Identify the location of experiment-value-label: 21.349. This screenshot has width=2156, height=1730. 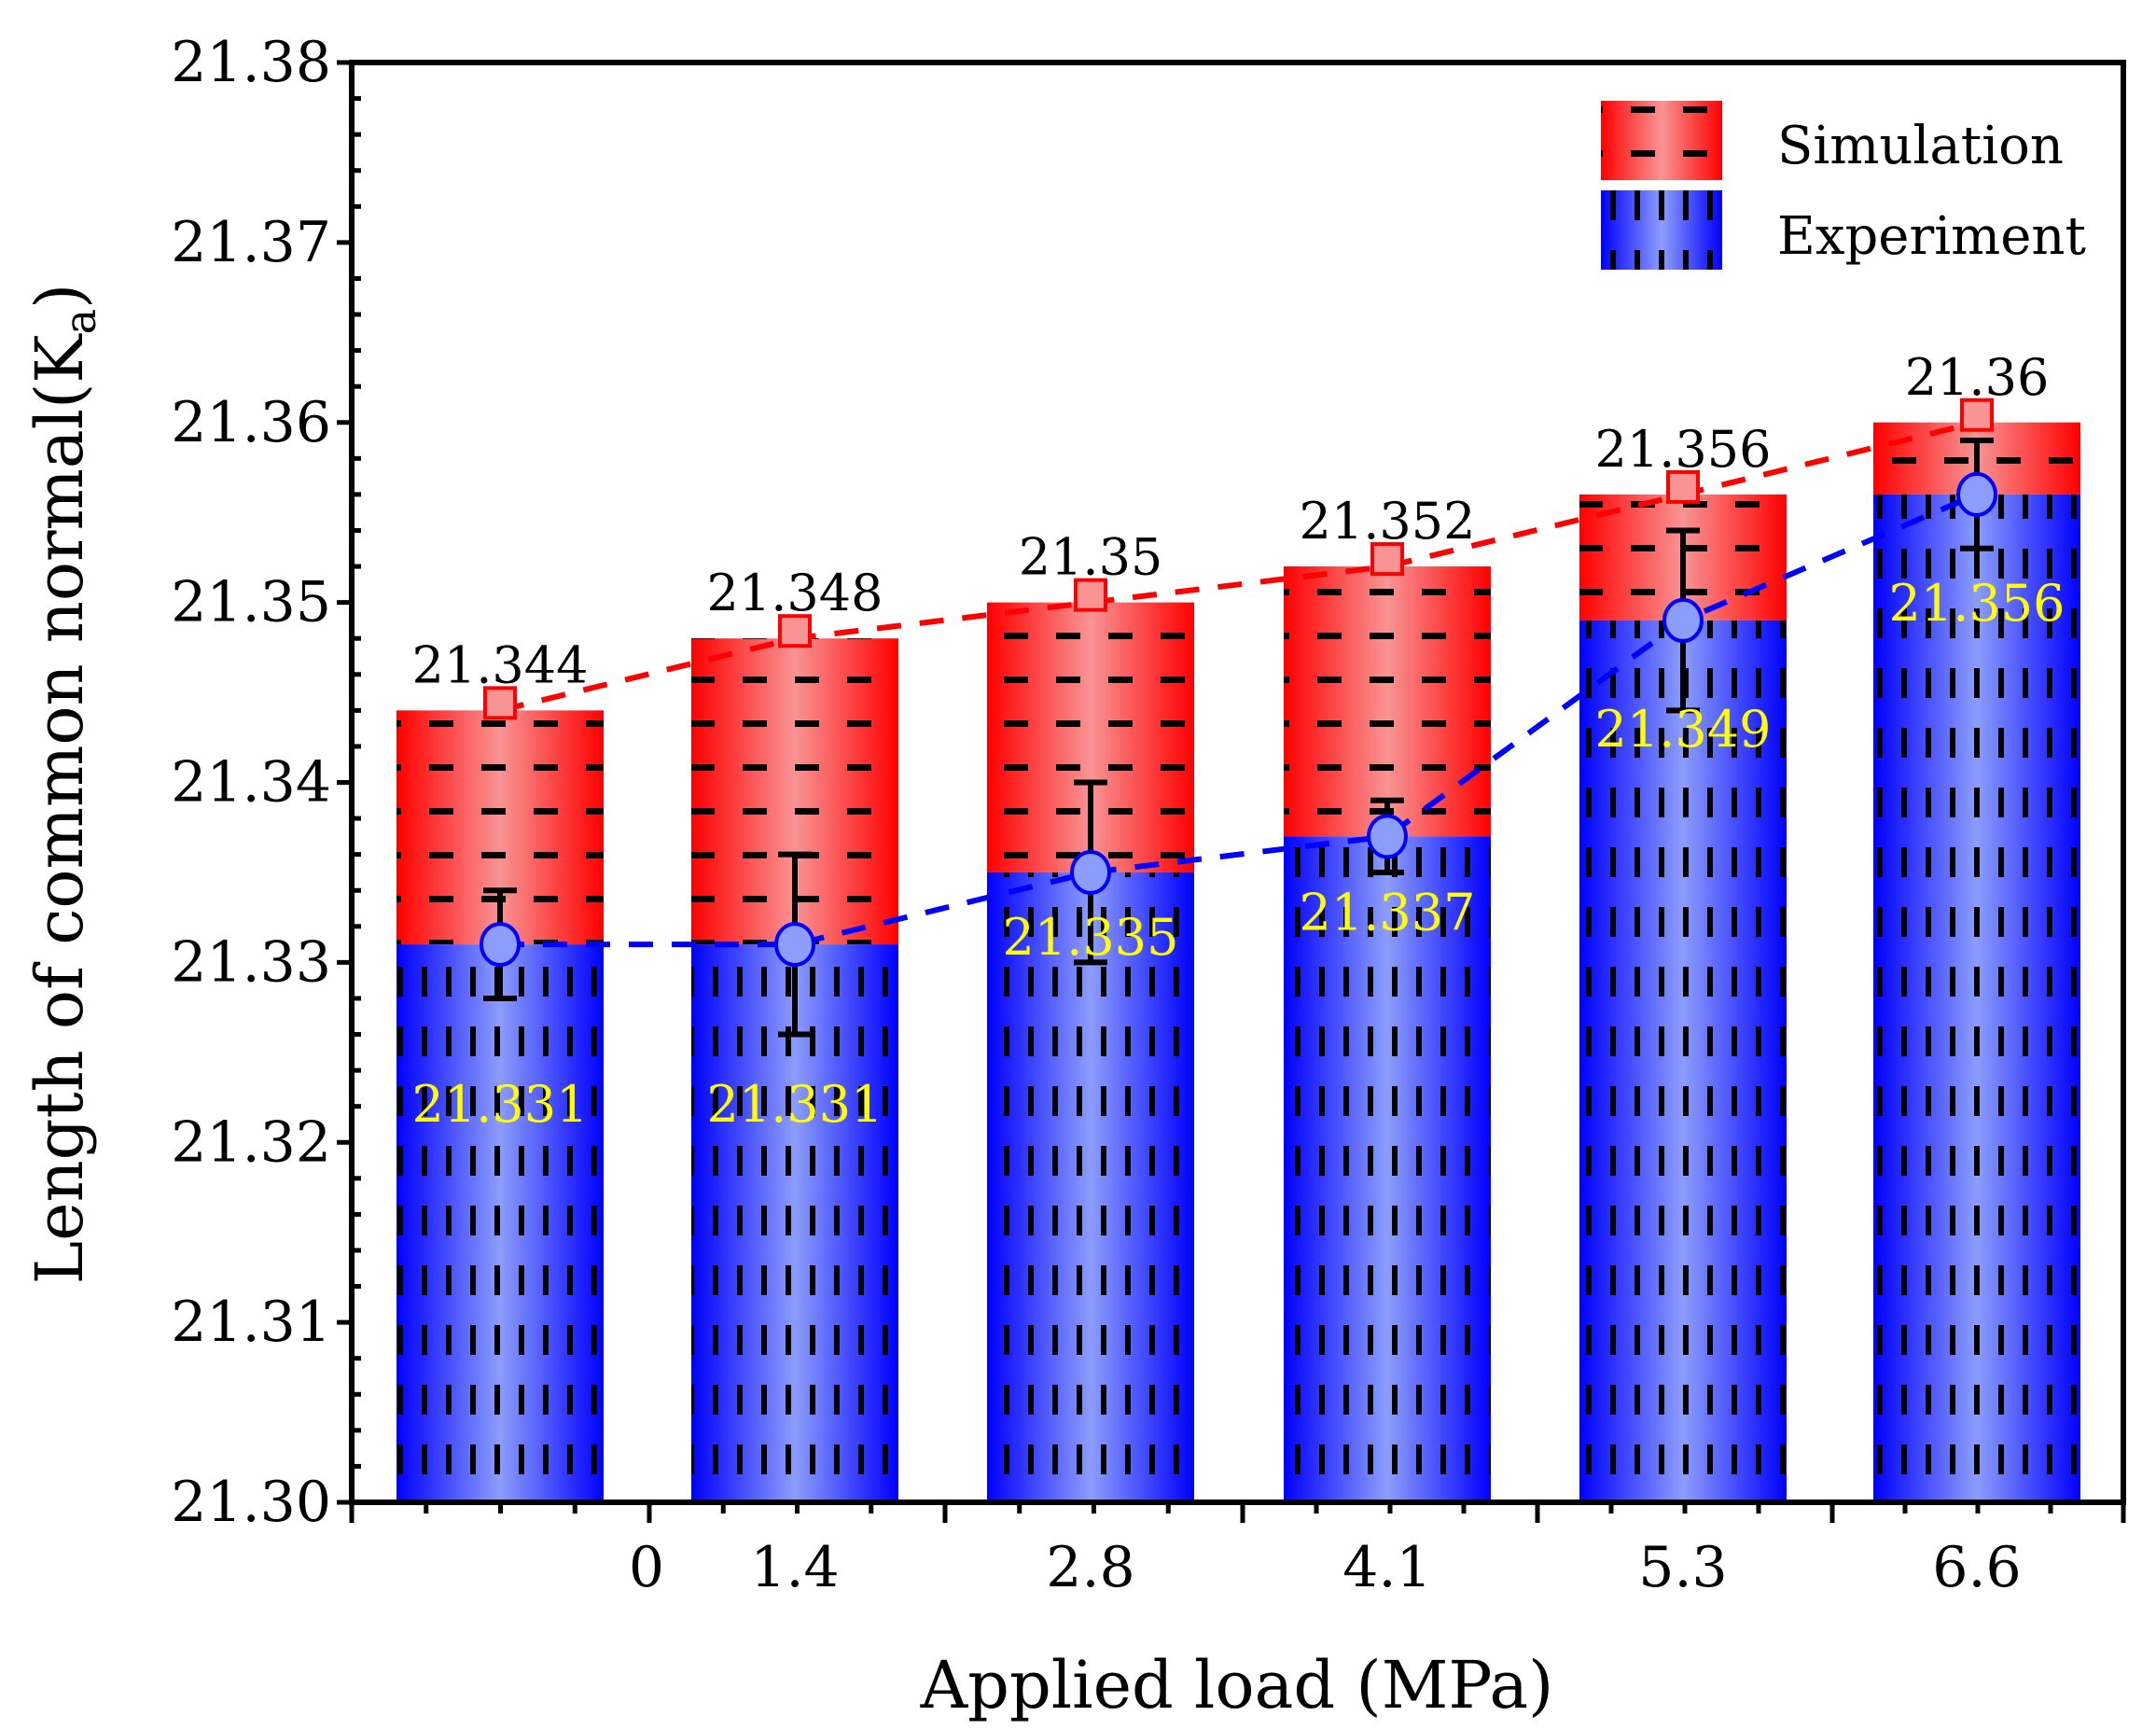
(1683, 730).